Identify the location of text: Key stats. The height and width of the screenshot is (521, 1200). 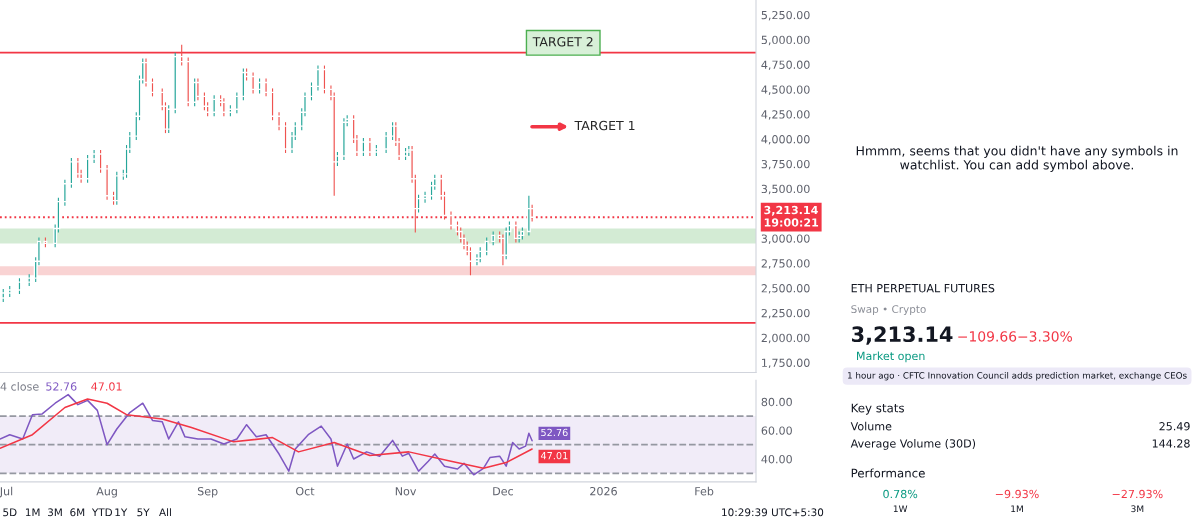
(877, 409).